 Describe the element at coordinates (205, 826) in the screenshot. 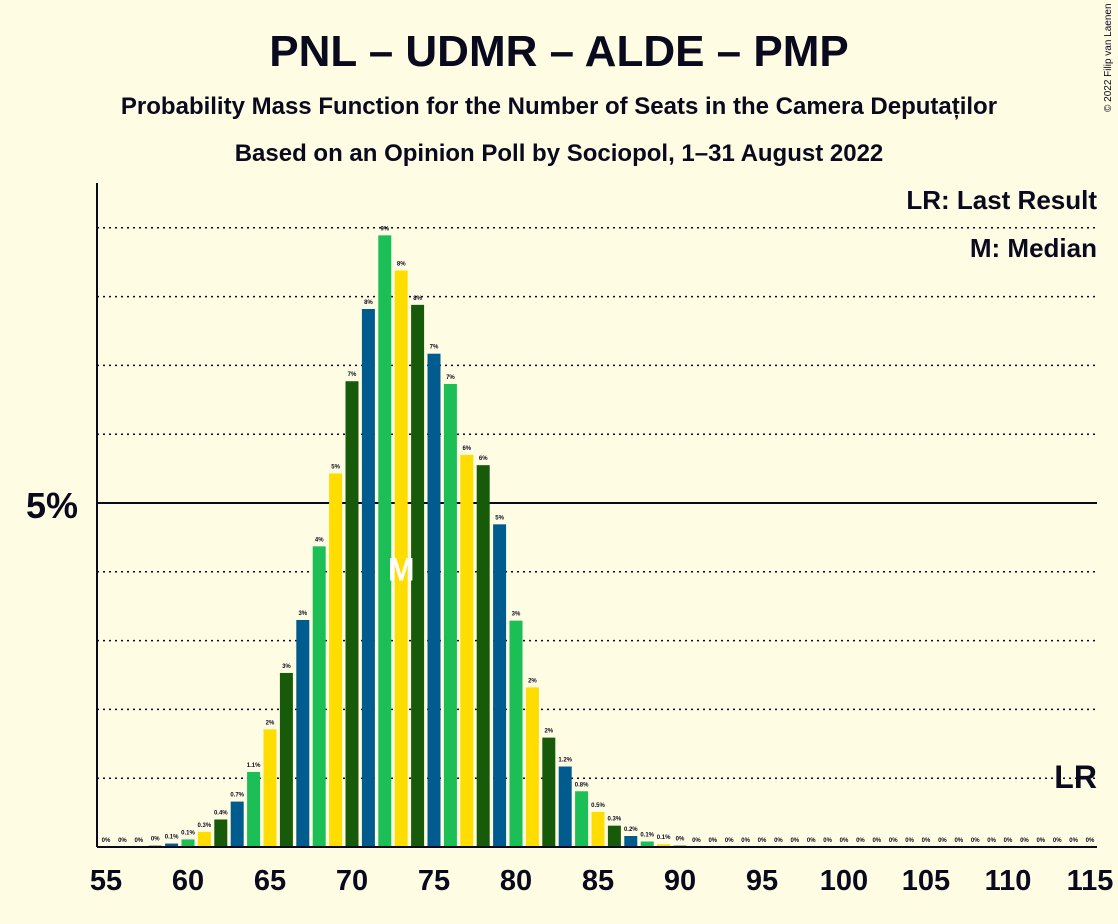

I see `bar-label-seat-61: 0.3%` at that location.